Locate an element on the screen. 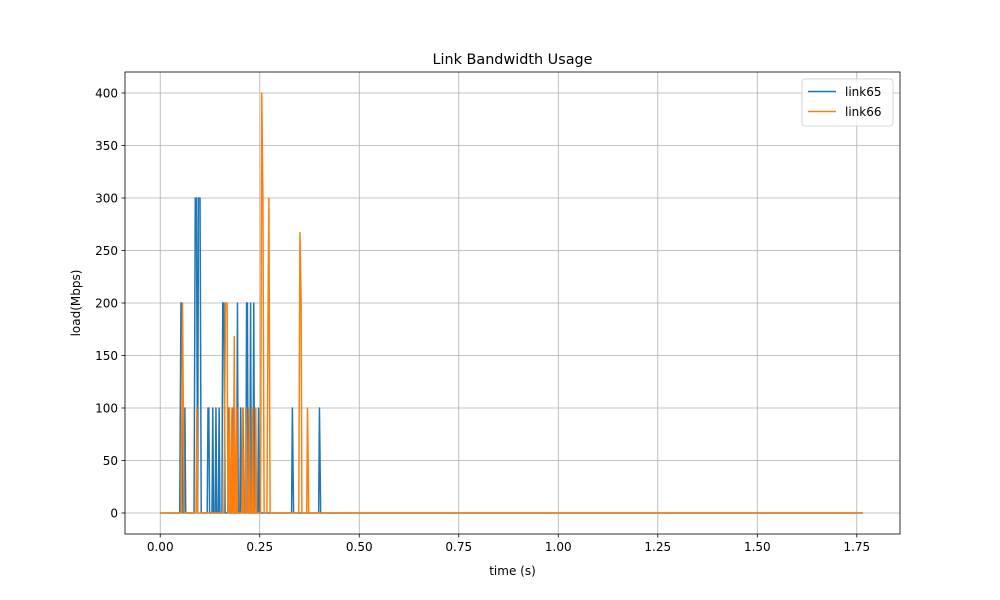 This screenshot has height=600, width=1000. y-tick-label: 100 is located at coordinates (106, 408).